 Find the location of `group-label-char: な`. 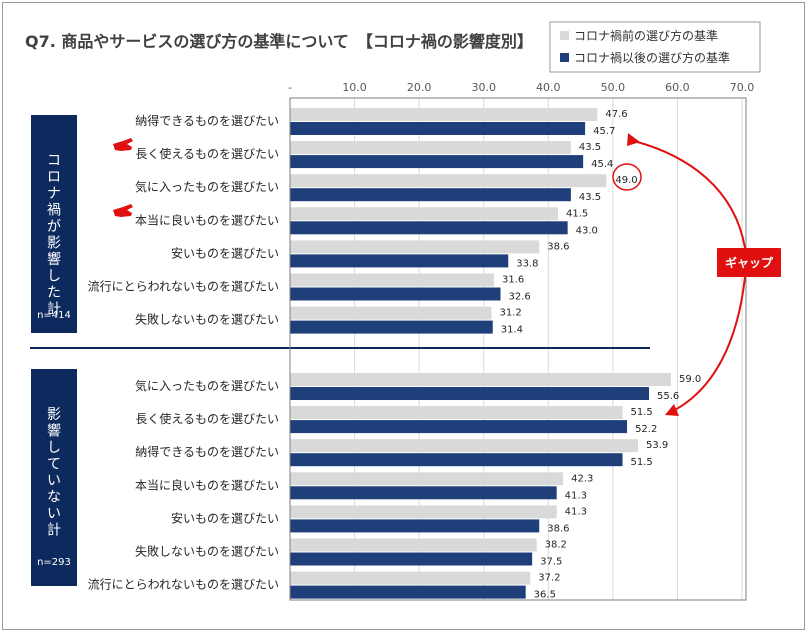

group-label-char: な is located at coordinates (54, 498).